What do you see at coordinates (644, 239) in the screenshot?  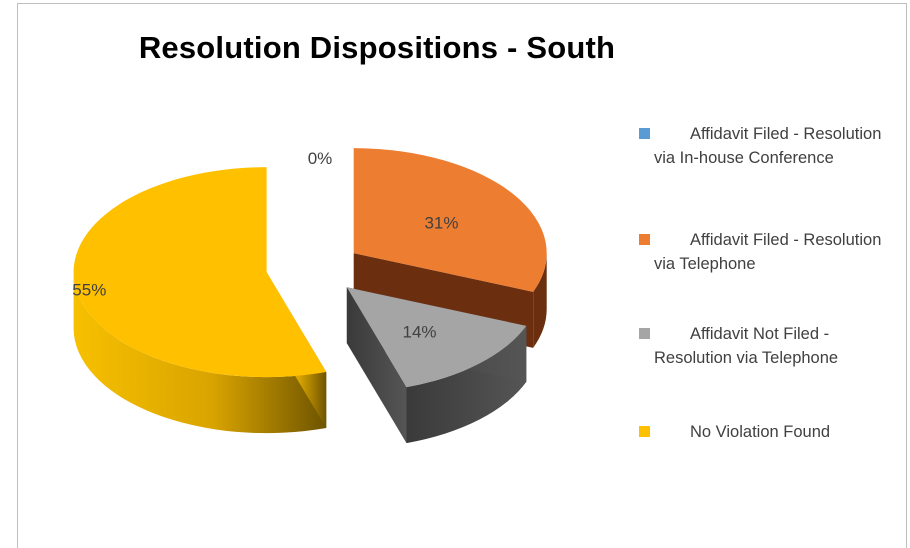 I see `legend-swatch-orange` at bounding box center [644, 239].